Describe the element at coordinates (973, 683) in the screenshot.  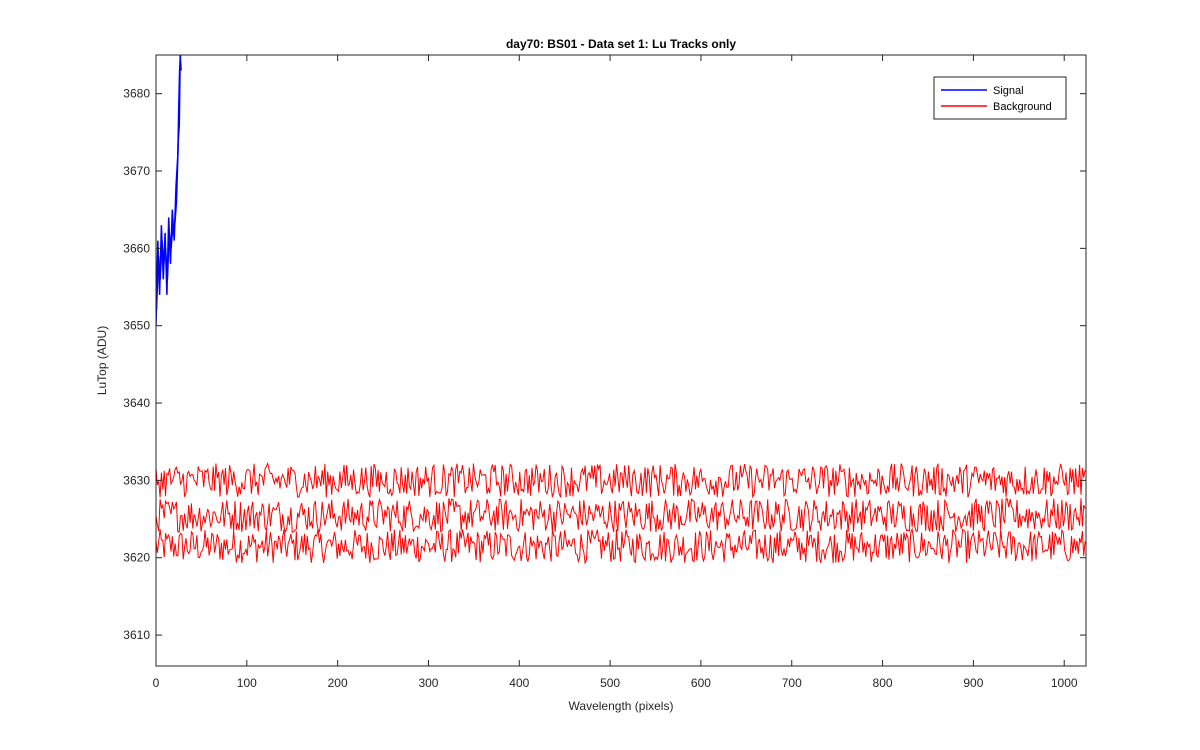
I see `x-tick-label: 900` at that location.